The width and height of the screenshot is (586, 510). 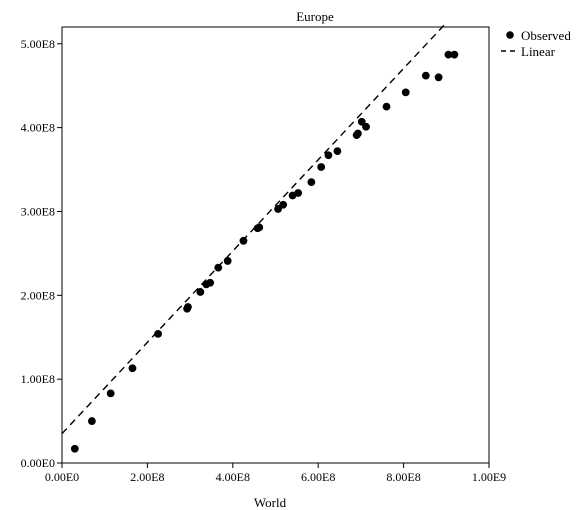 I want to click on x-tick-label: 0.00E0, so click(x=62, y=477).